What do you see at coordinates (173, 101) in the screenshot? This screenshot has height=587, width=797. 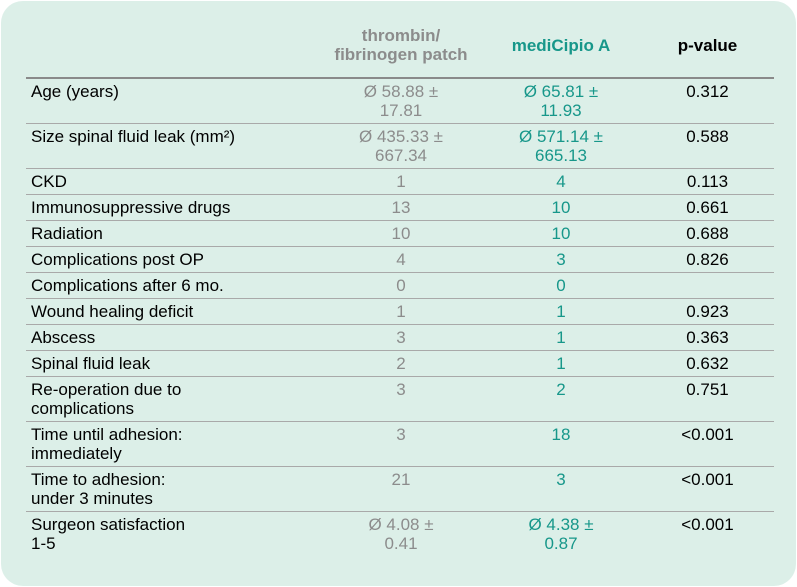 I see `row-label: Age (years)` at bounding box center [173, 101].